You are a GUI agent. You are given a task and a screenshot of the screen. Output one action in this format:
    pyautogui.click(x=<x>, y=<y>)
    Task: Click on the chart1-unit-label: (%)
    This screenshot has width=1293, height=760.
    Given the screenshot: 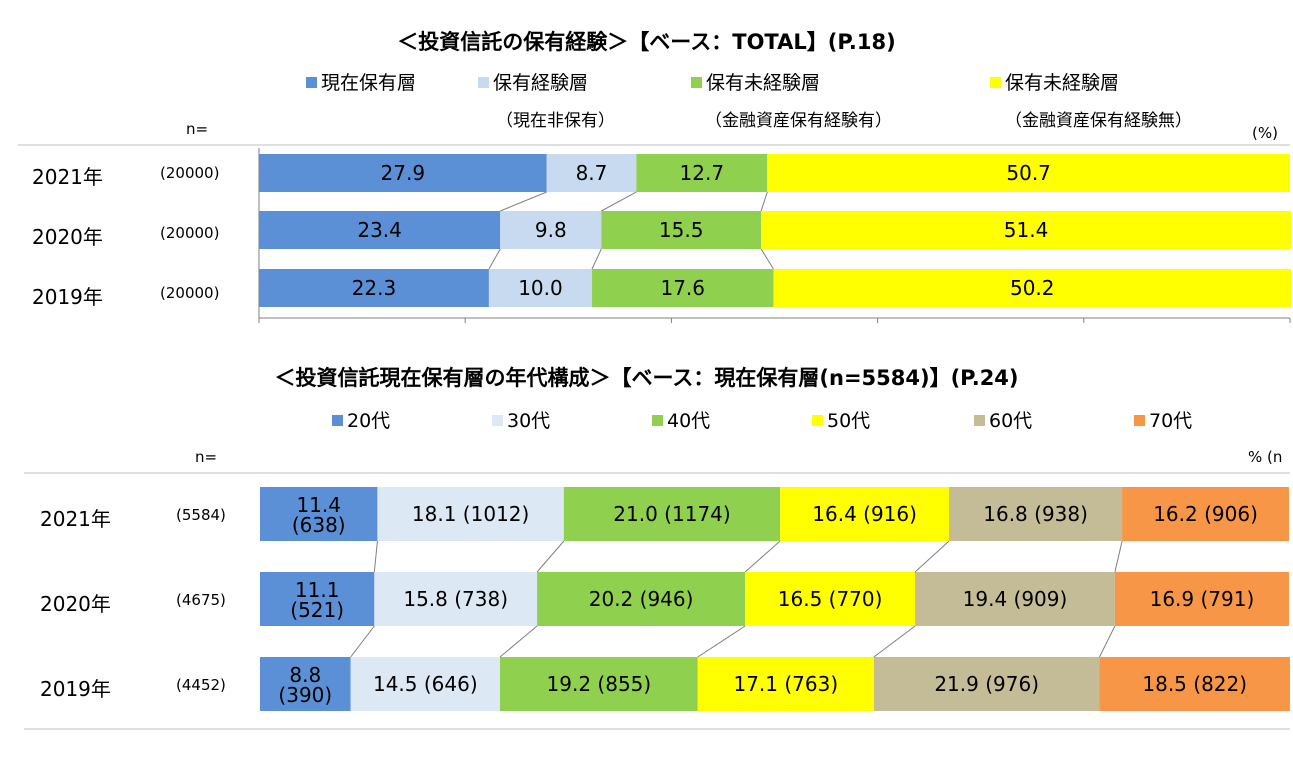 What is the action you would take?
    pyautogui.click(x=1265, y=133)
    